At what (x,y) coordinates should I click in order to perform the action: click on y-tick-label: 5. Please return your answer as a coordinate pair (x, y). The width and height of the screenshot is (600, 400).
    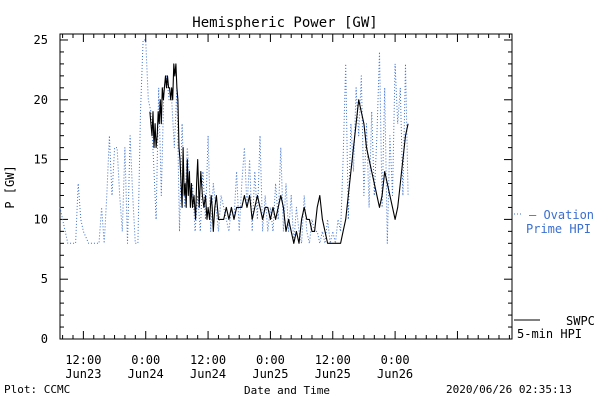
    Looking at the image, I should click on (44, 279).